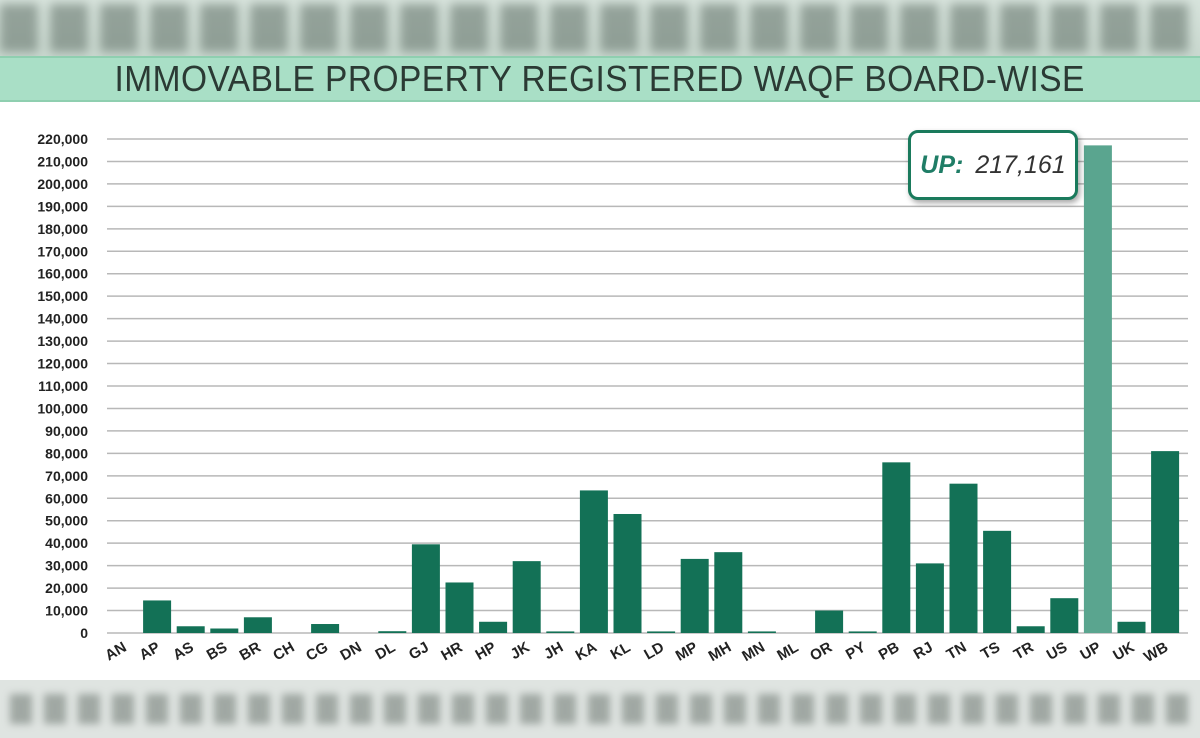 The width and height of the screenshot is (1200, 738). I want to click on x-tick-label-py: PY, so click(856, 651).